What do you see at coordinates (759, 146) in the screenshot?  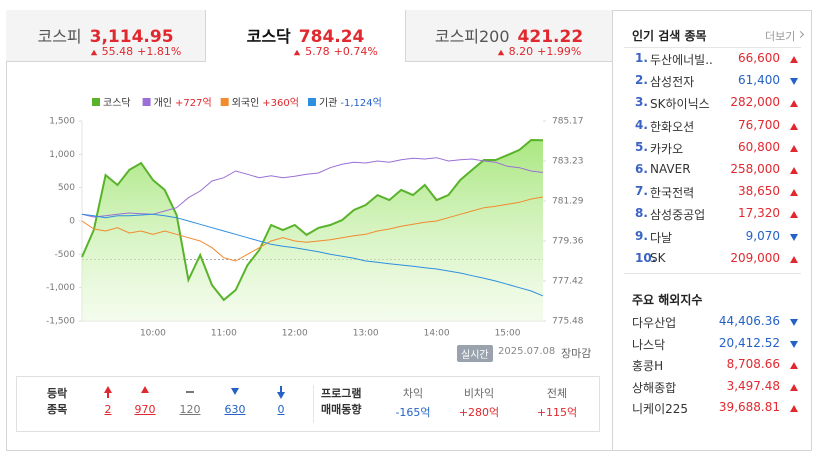 I see `stock-price: 60,800` at bounding box center [759, 146].